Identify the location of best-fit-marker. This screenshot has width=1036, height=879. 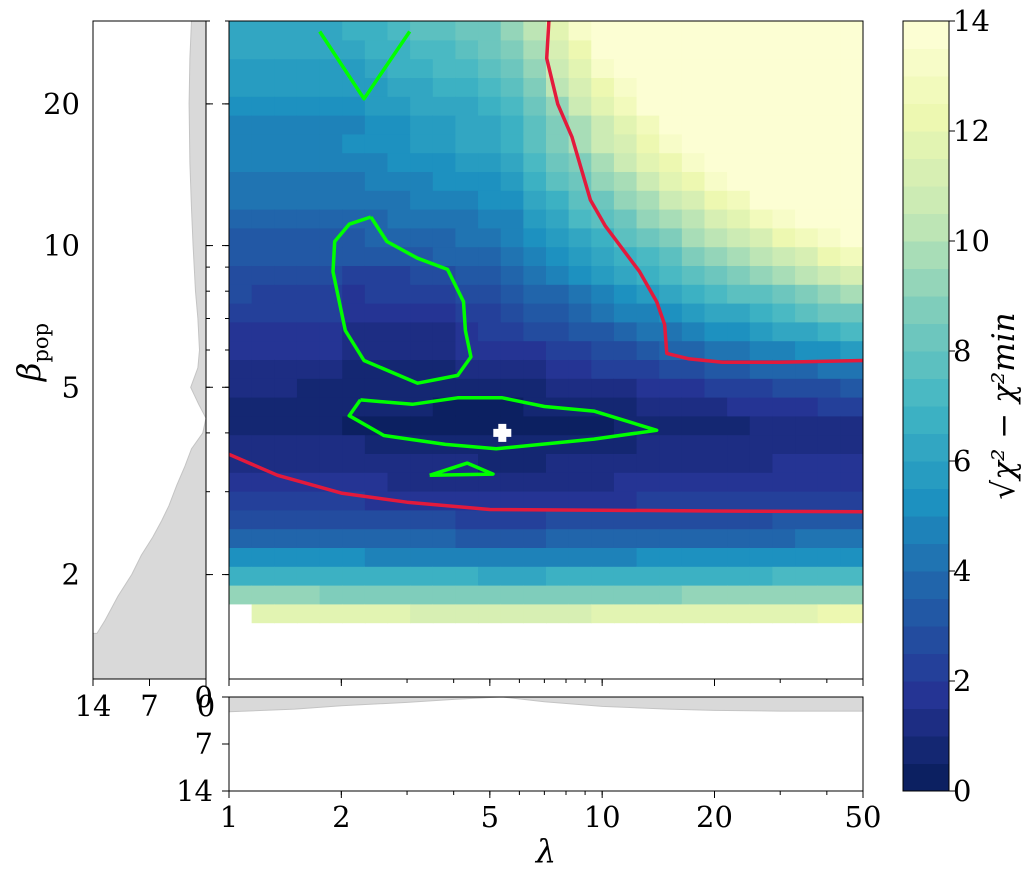
(502, 432).